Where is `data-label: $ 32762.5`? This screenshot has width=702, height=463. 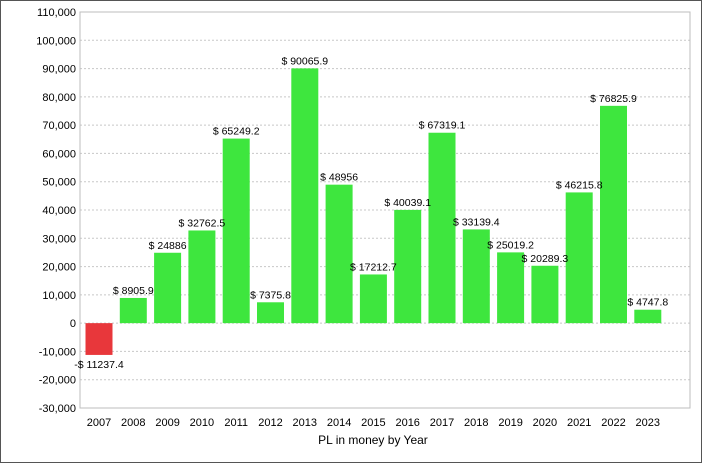
data-label: $ 32762.5 is located at coordinates (202, 223).